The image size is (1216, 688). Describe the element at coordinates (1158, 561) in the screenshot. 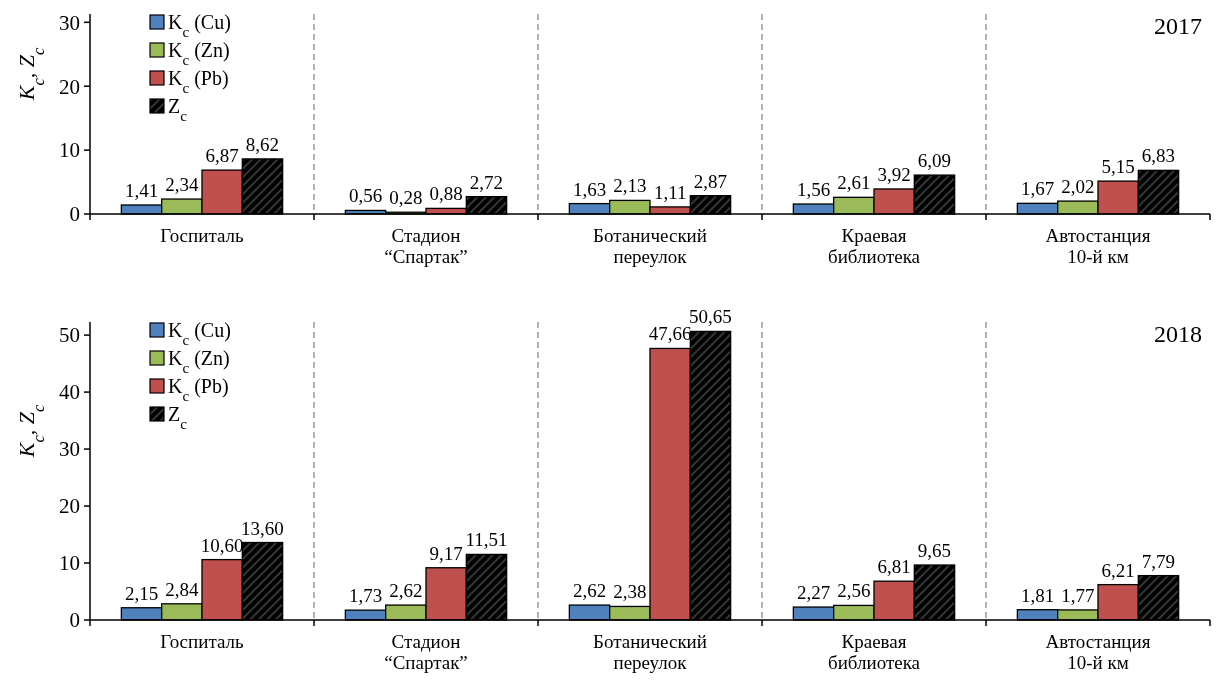

I see `data-label: 7,79` at that location.